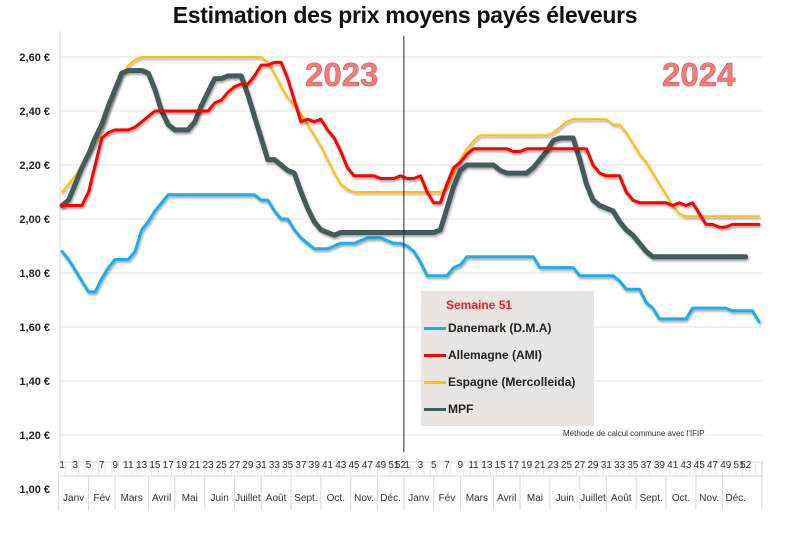 Image resolution: width=810 pixels, height=543 pixels. I want to click on legend-swatch-allemagne, so click(435, 355).